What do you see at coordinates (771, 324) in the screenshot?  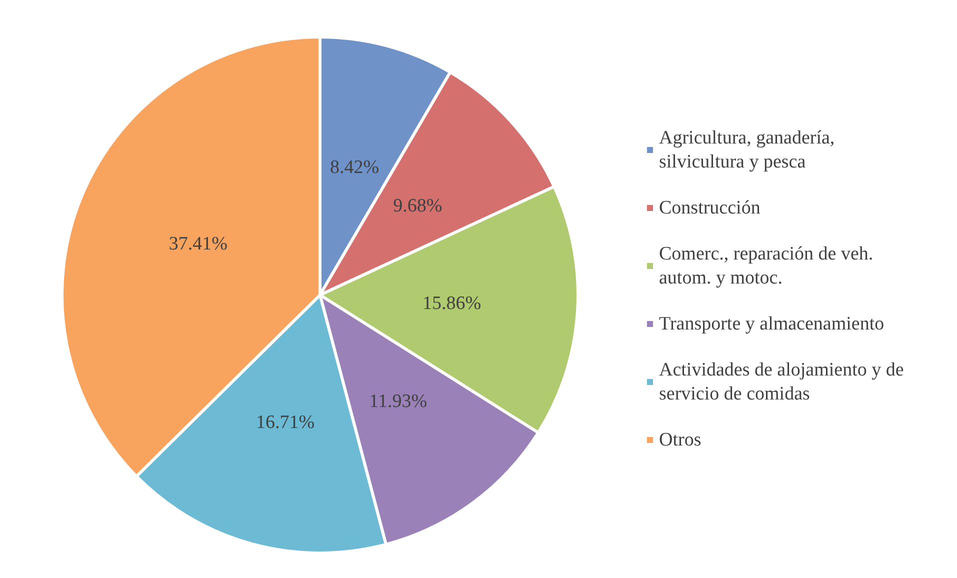 I see `legend-label: Transporte y almacenamiento` at bounding box center [771, 324].